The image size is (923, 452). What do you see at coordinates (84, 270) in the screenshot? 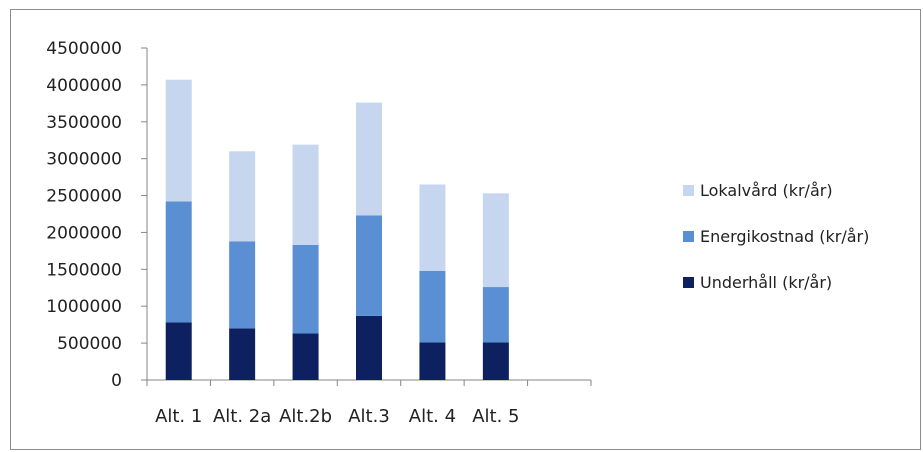
I see `y-tick-label: 1500000` at bounding box center [84, 270].